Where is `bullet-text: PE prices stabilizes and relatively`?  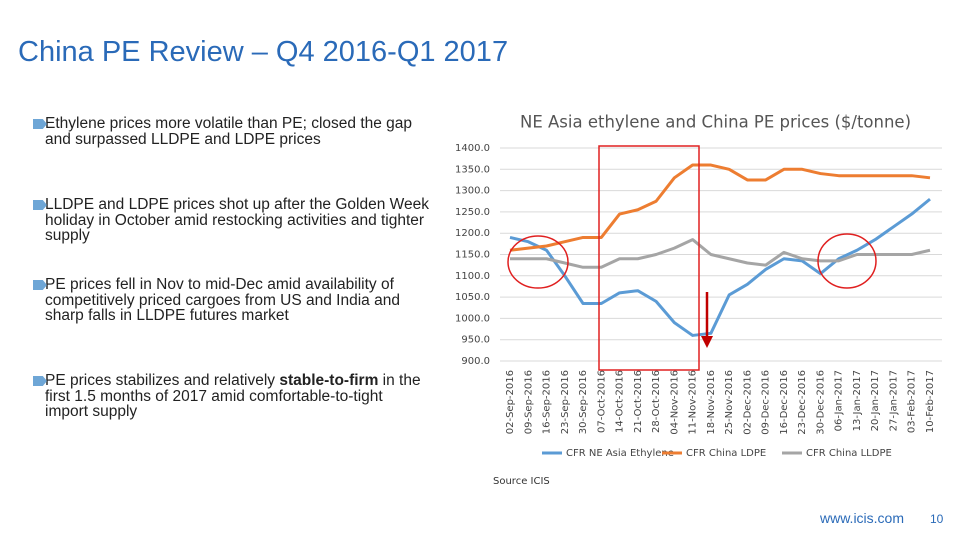 bullet-text: PE prices stabilizes and relatively is located at coordinates (162, 380).